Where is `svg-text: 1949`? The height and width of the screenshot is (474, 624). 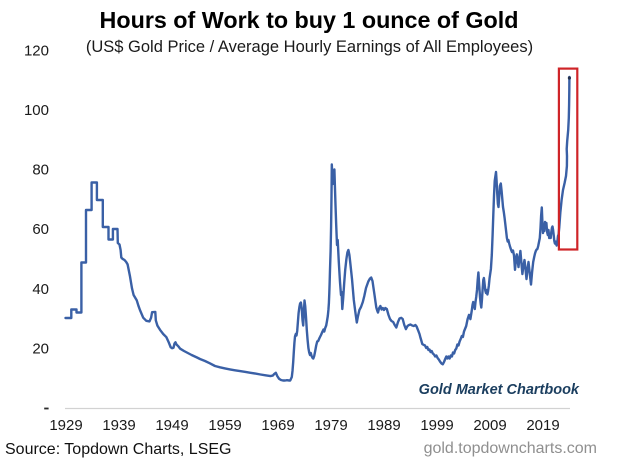 svg-text: 1949 is located at coordinates (171, 425).